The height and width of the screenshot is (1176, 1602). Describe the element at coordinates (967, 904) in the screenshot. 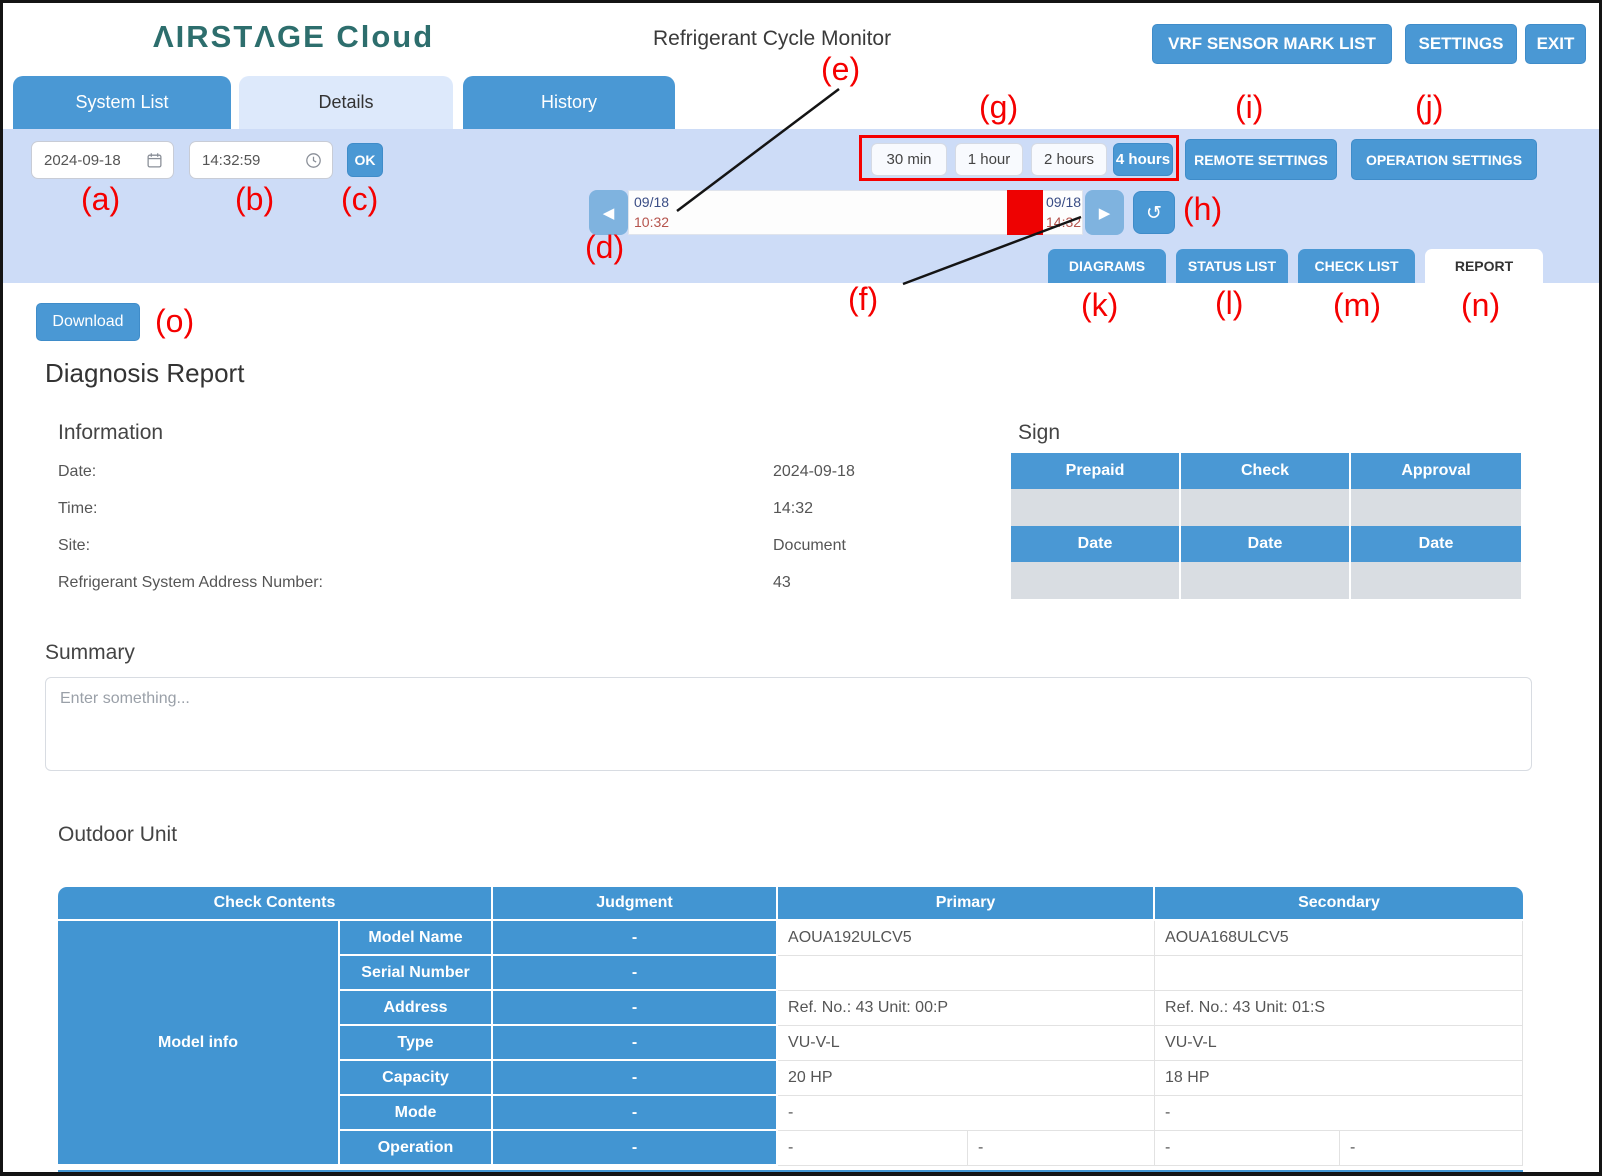

I see `col-header-primary: Primary` at that location.